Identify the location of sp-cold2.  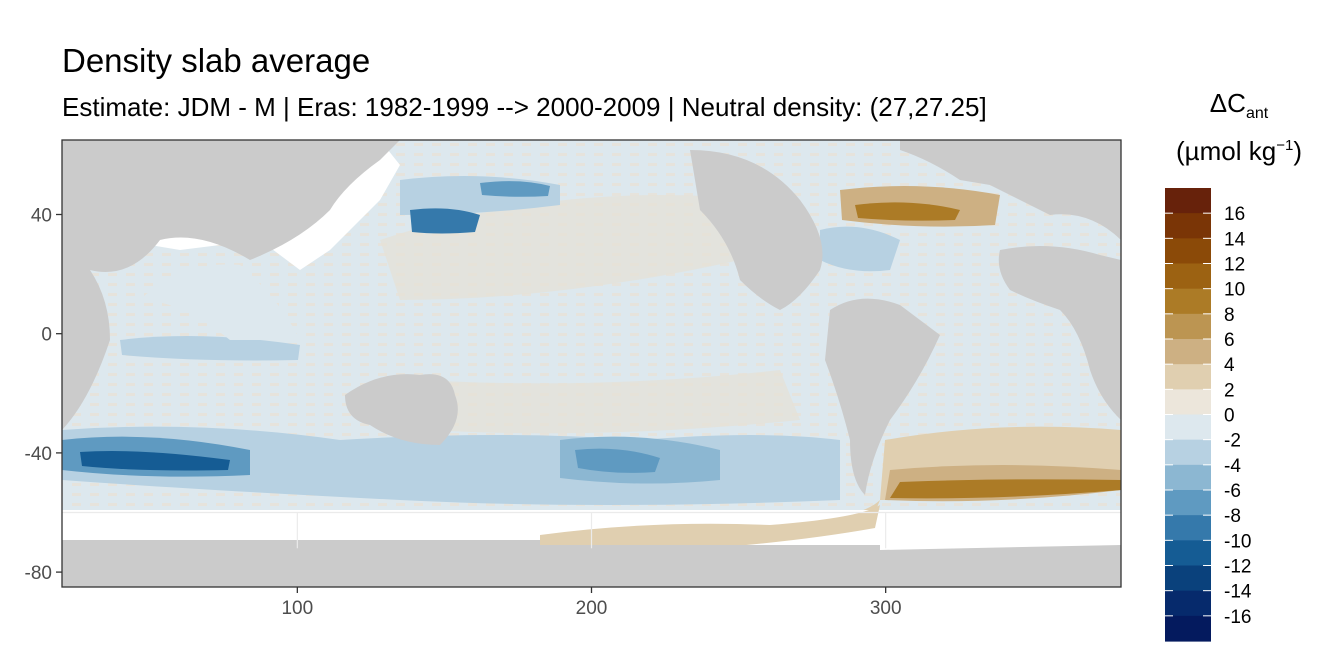
(617, 460).